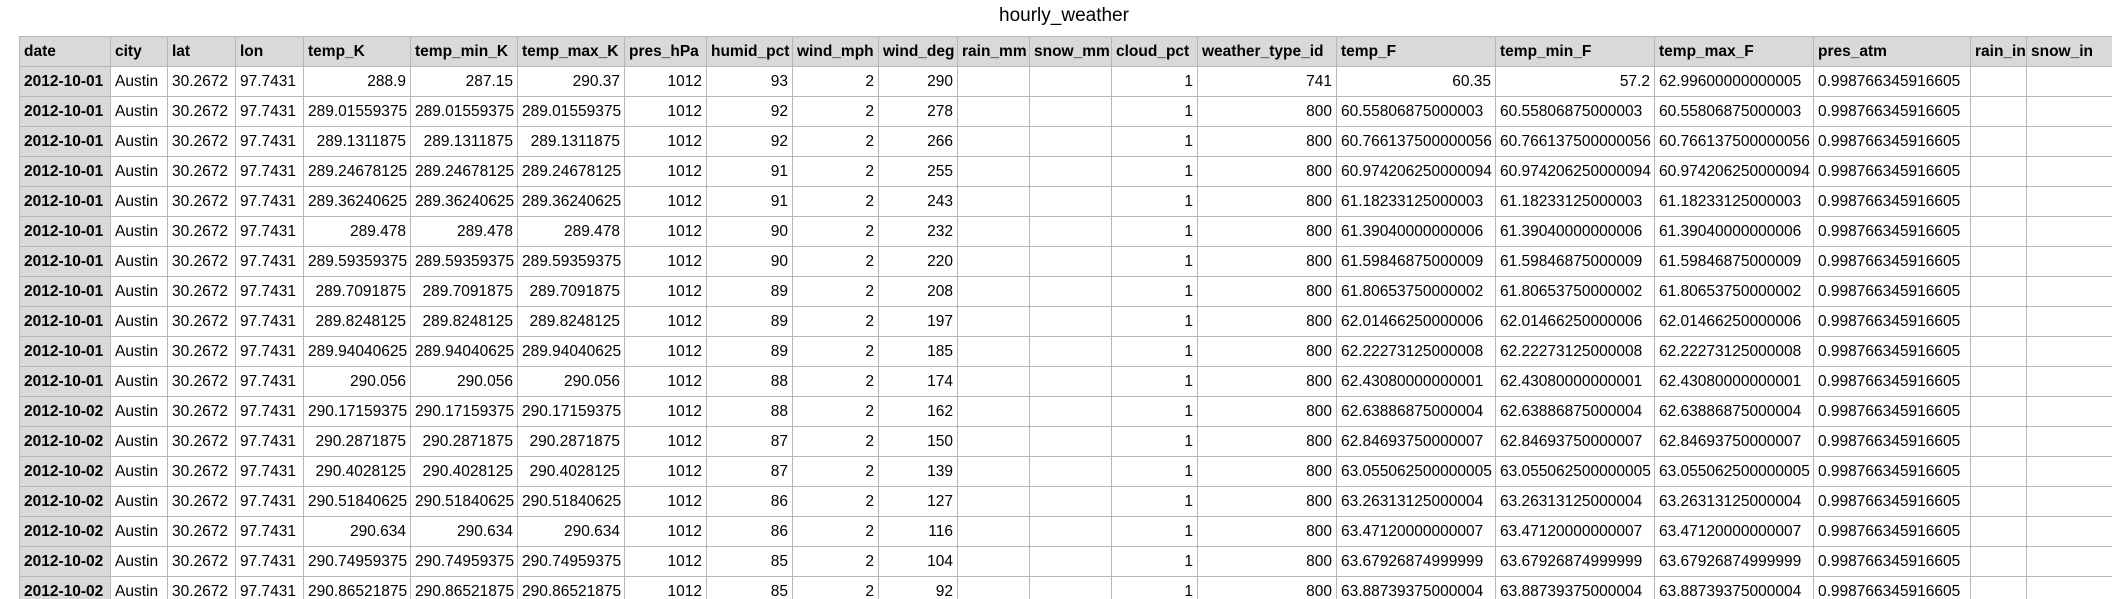  What do you see at coordinates (1416, 531) in the screenshot?
I see `cell-temp-F: 63.47120000000007` at bounding box center [1416, 531].